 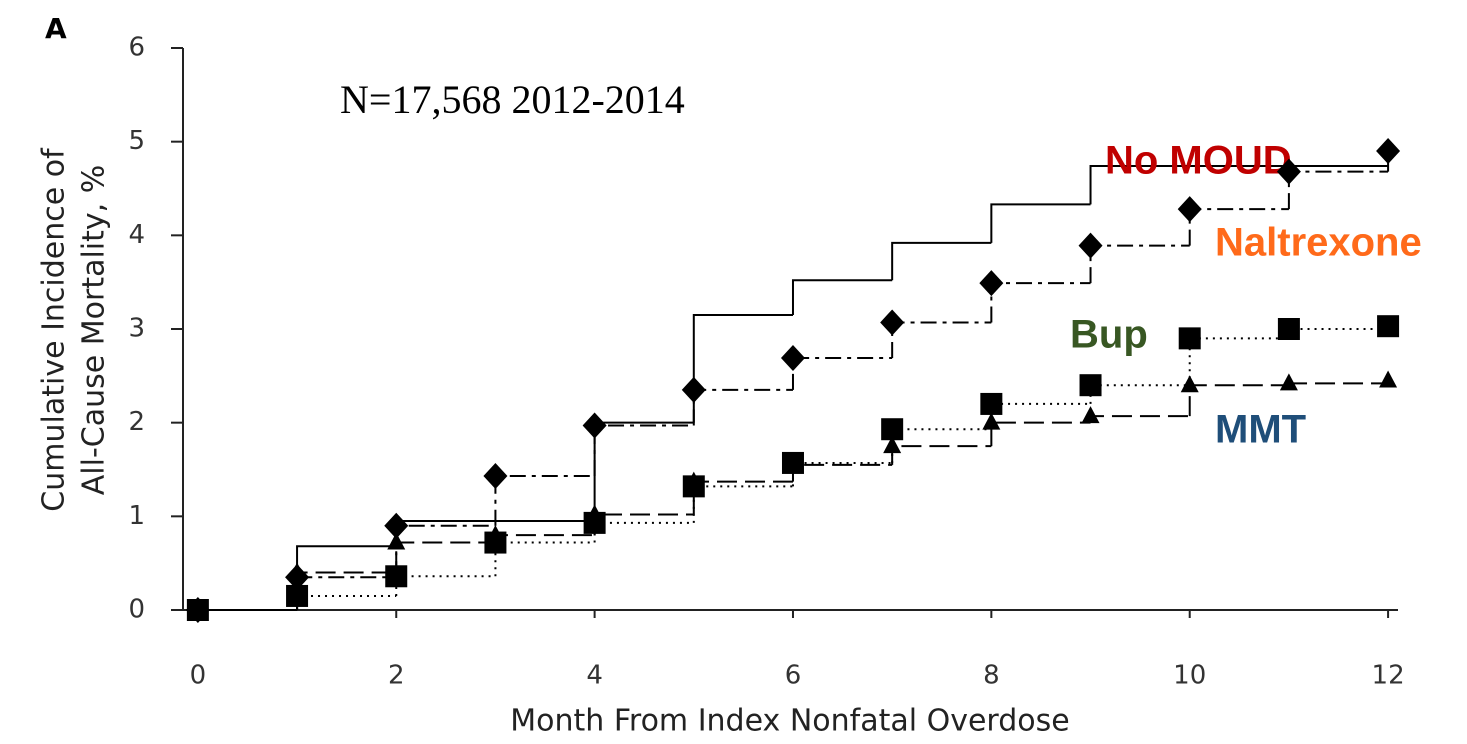 I want to click on y-tick-label: 1, so click(x=136, y=516).